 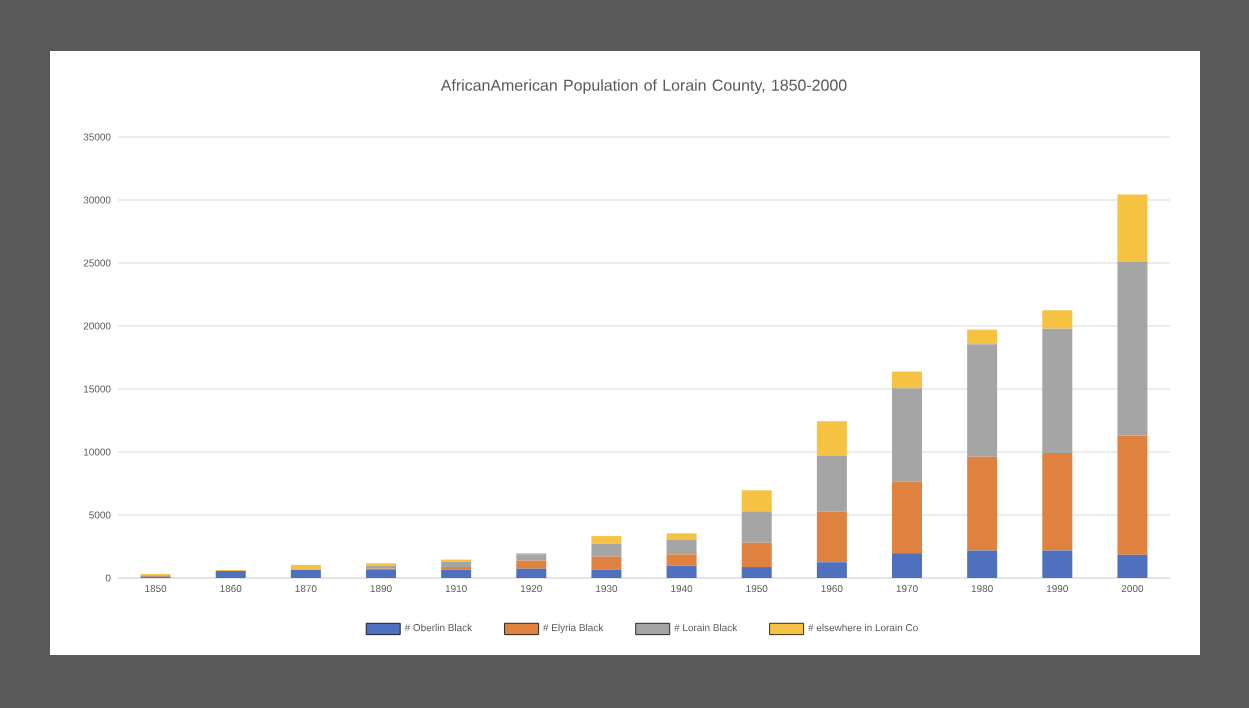 I want to click on y-tick-label: 25000, so click(x=97, y=263).